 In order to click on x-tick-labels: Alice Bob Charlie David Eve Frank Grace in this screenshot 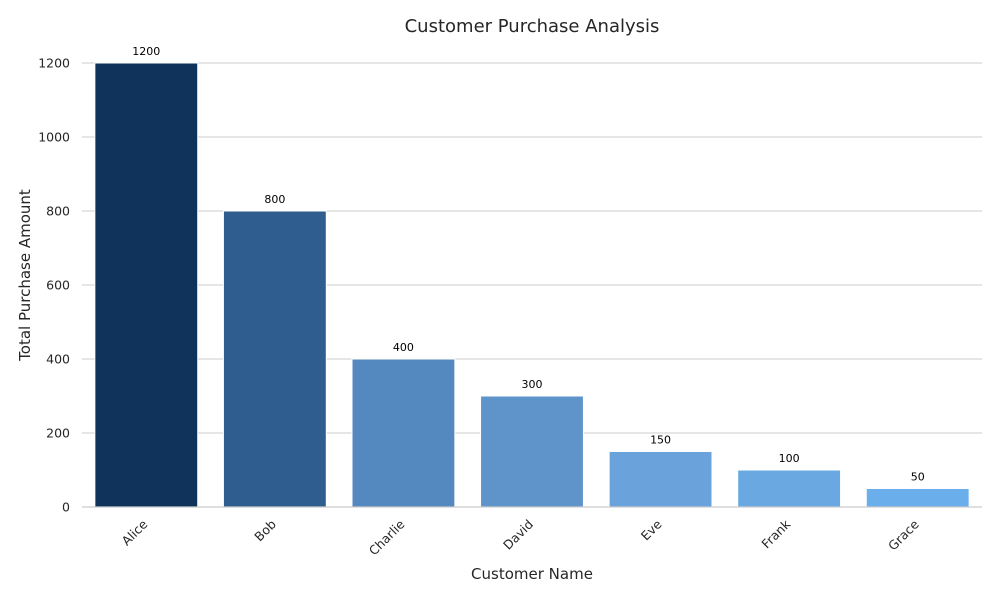, I will do `click(521, 537)`.